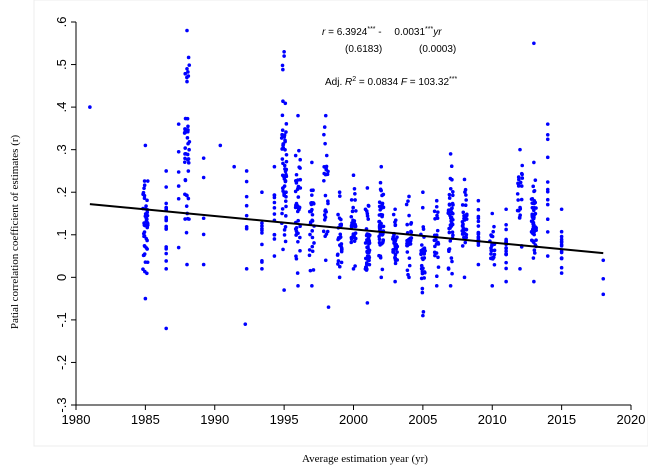 This screenshot has width=648, height=473. I want to click on y-tick-label: 0, so click(61, 277).